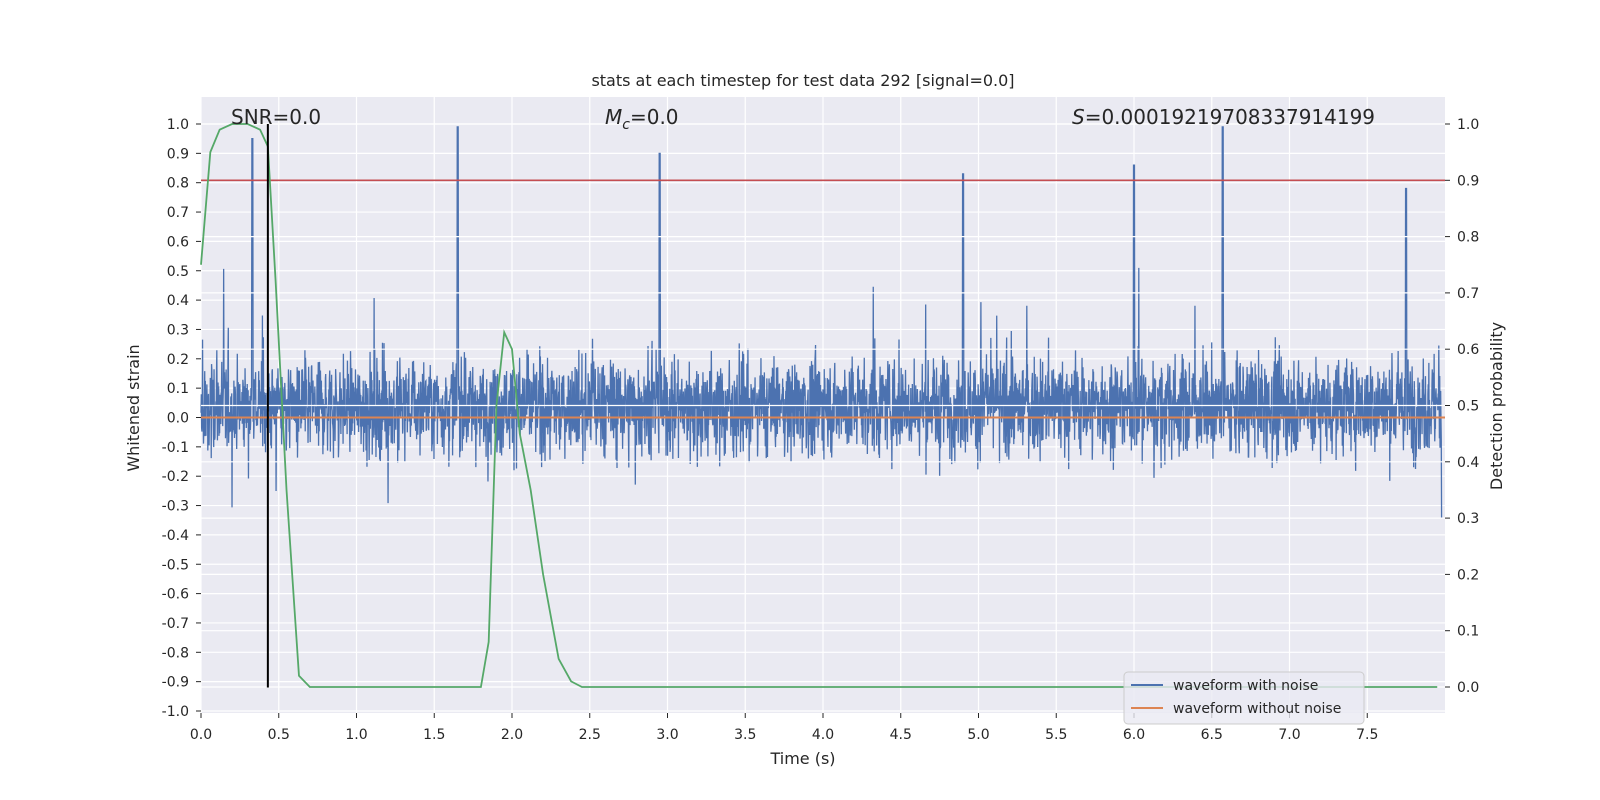 This screenshot has height=800, width=1600. Describe the element at coordinates (178, 330) in the screenshot. I see `y-tick-label: 0.3` at that location.